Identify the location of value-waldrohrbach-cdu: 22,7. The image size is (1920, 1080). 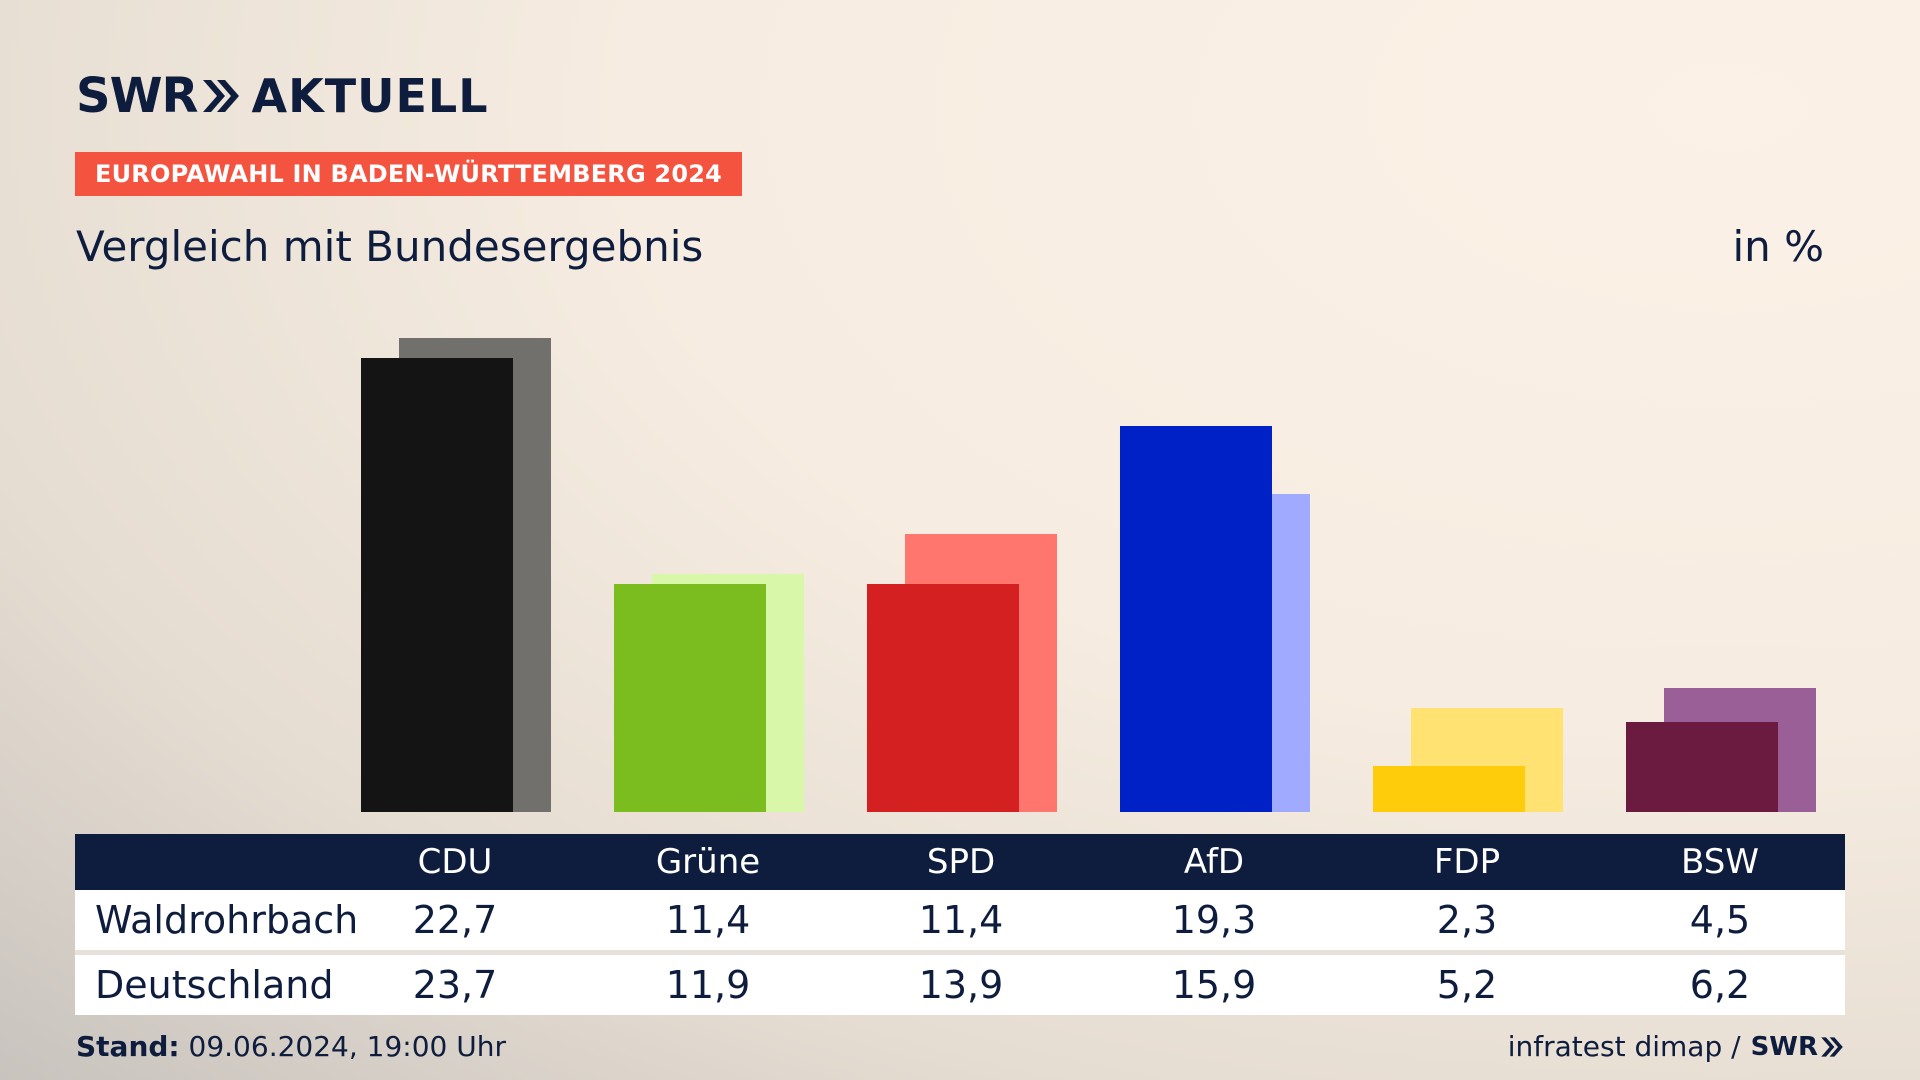
(455, 920).